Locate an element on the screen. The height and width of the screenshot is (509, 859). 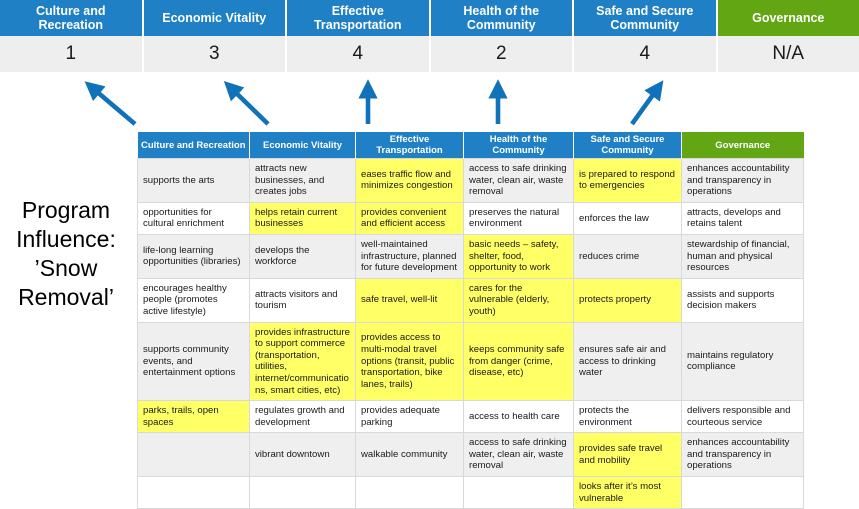
scorecard-header-health-of-the-community: Health of the Community is located at coordinates (503, 18).